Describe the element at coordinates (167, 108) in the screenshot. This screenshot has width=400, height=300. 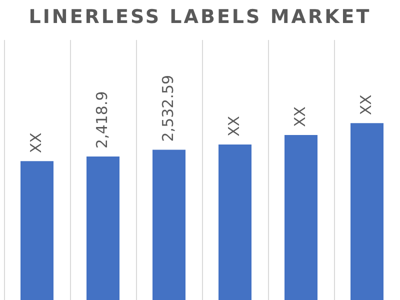
I see `data-label: 2,532.59` at that location.